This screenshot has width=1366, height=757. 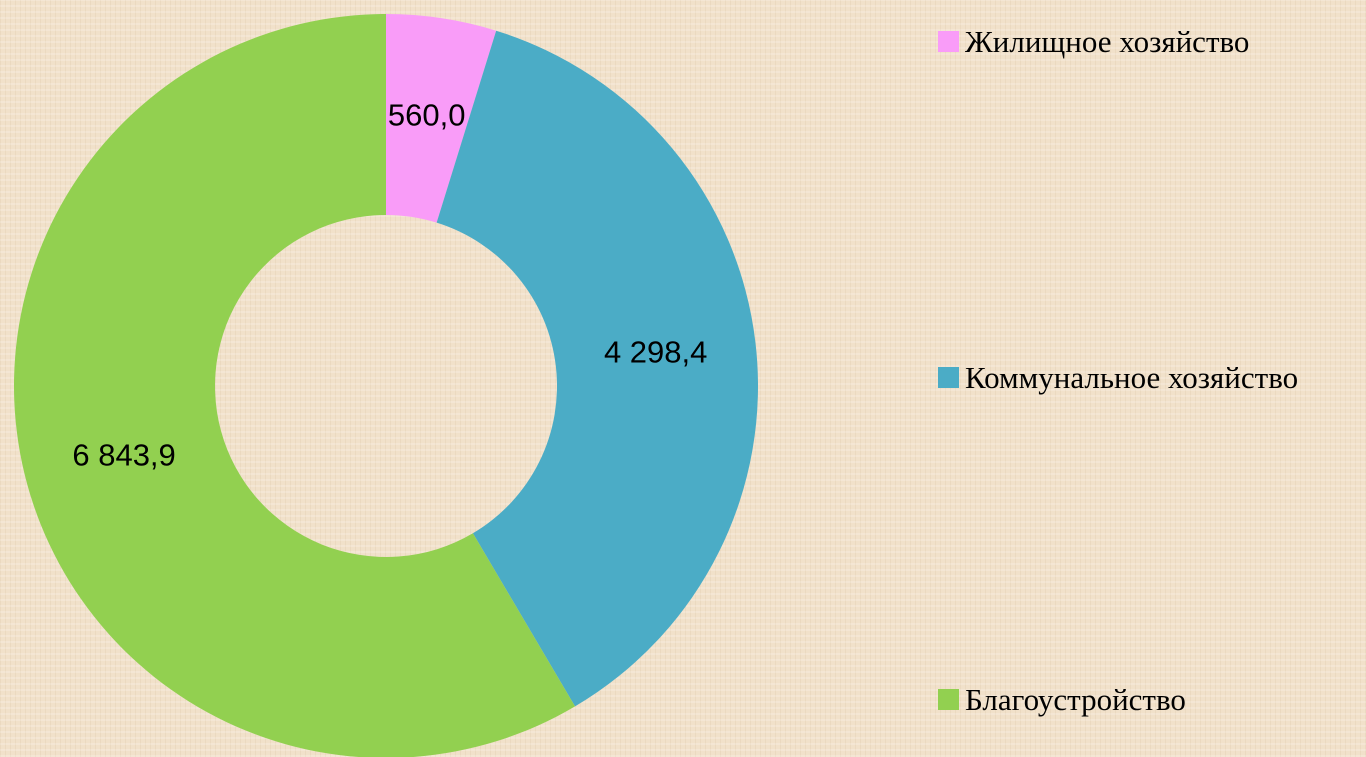 I want to click on legend-item: Жилищное хозяйство, so click(x=1152, y=42).